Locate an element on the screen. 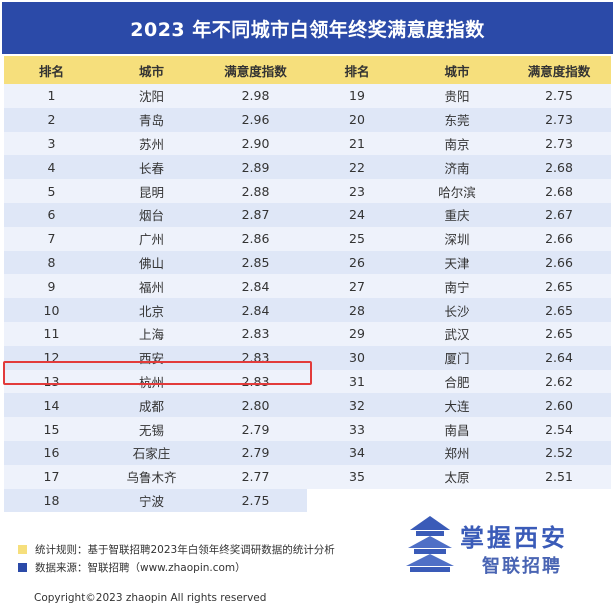 Image resolution: width=615 pixels, height=610 pixels. rank-cell: 35 is located at coordinates (357, 476).